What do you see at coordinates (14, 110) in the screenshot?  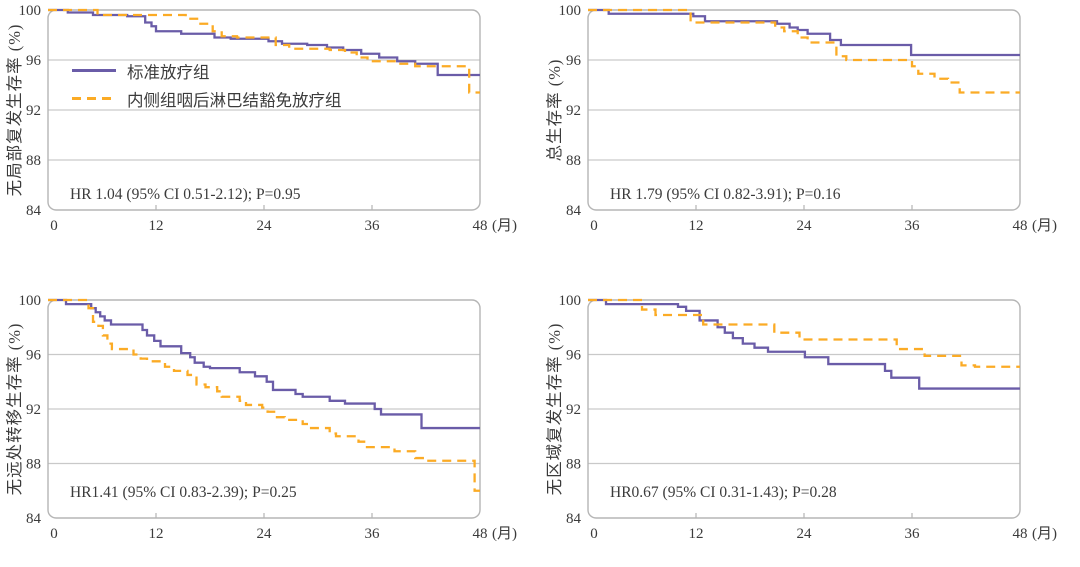 I see `y-axis-label: 无局部复发生存率 (%)` at bounding box center [14, 110].